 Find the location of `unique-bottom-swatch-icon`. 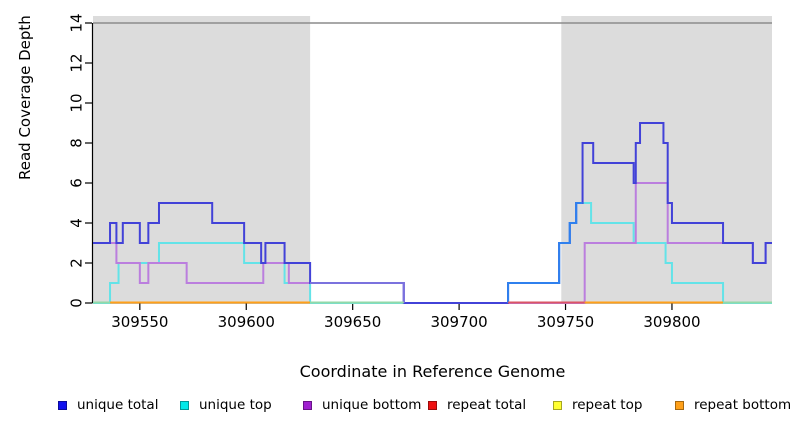

unique-bottom-swatch-icon is located at coordinates (307, 405).